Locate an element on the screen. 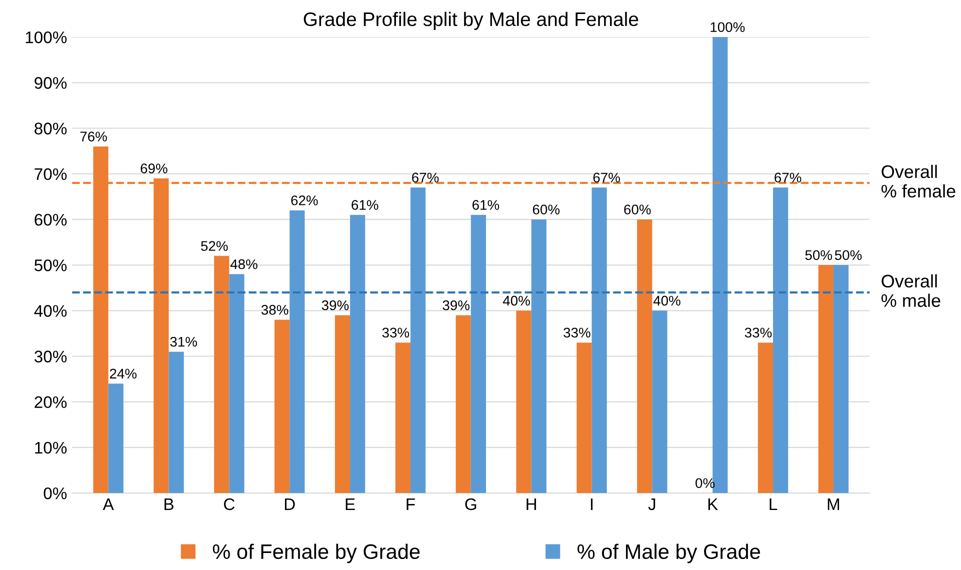 The image size is (961, 570). x-tick-label: A is located at coordinates (108, 504).